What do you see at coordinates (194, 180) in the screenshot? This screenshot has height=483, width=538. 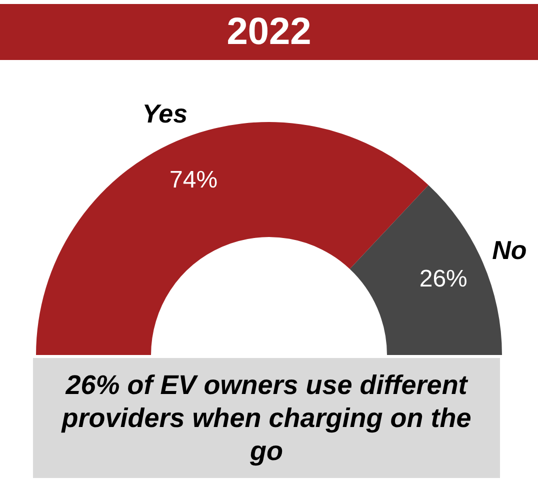 I see `data-label: 74%` at bounding box center [194, 180].